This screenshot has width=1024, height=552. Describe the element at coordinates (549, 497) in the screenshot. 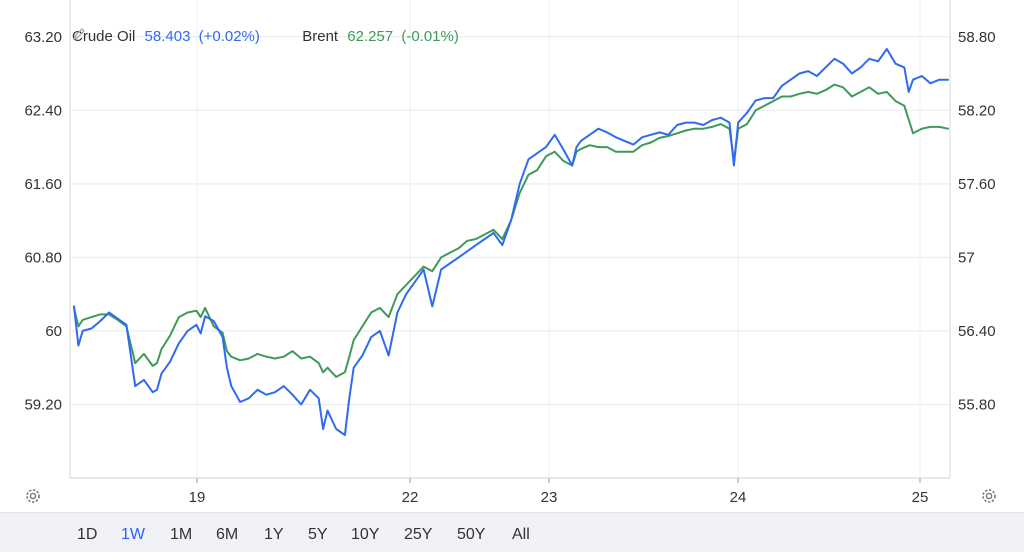

I see `x-tick-label: 23` at that location.